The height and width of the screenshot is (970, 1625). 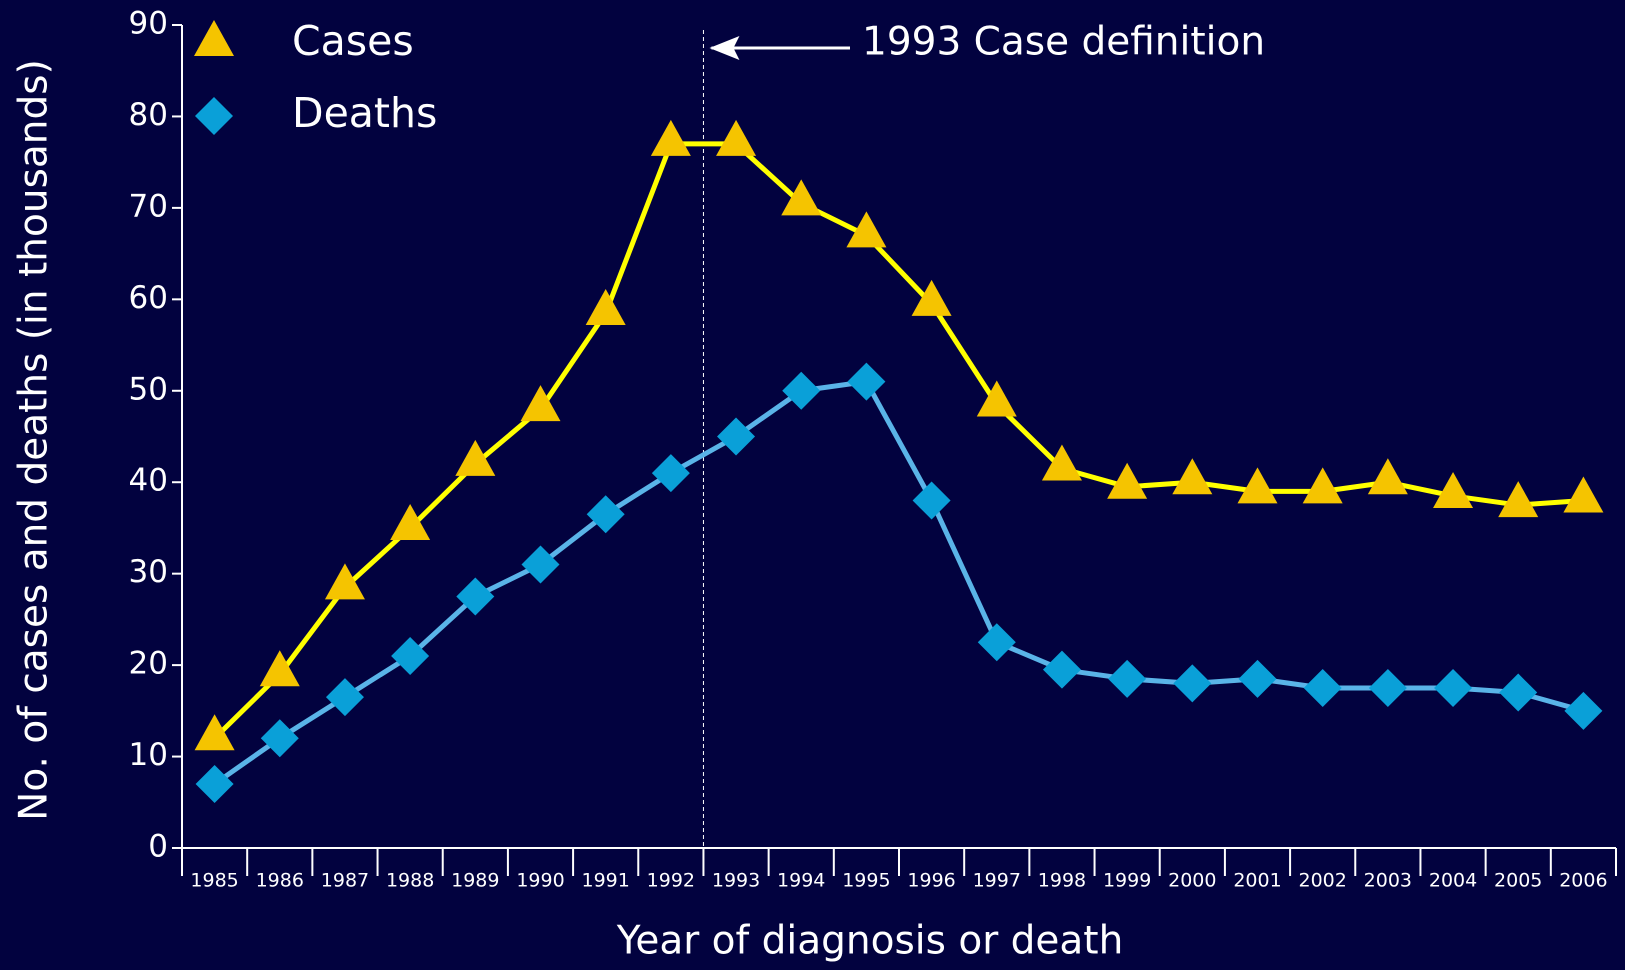 What do you see at coordinates (606, 881) in the screenshot?
I see `x-tick-label: 1991` at bounding box center [606, 881].